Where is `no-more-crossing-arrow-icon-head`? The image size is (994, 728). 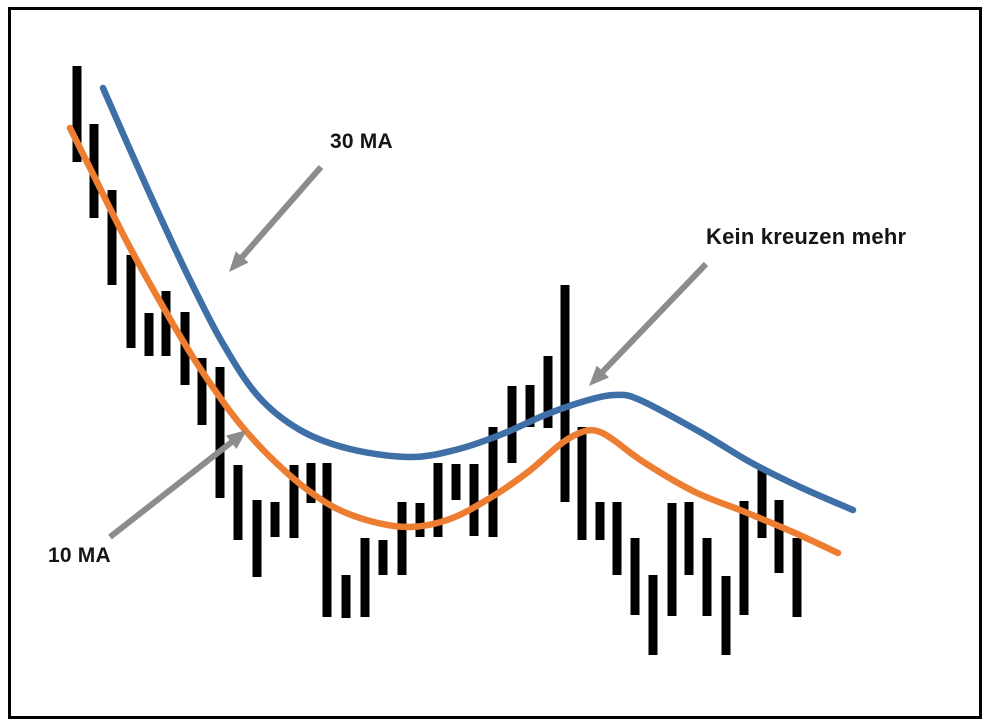
no-more-crossing-arrow-icon-head is located at coordinates (599, 375).